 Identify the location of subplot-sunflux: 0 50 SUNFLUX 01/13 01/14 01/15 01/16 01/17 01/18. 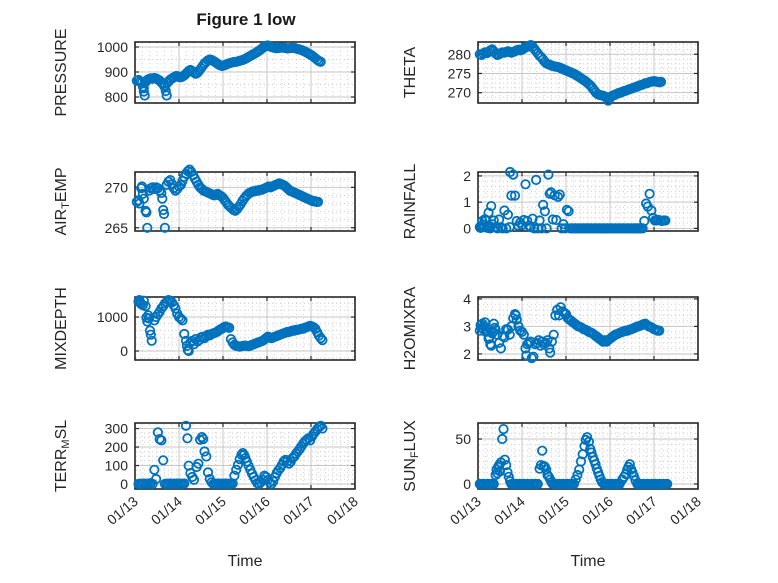
(553, 474).